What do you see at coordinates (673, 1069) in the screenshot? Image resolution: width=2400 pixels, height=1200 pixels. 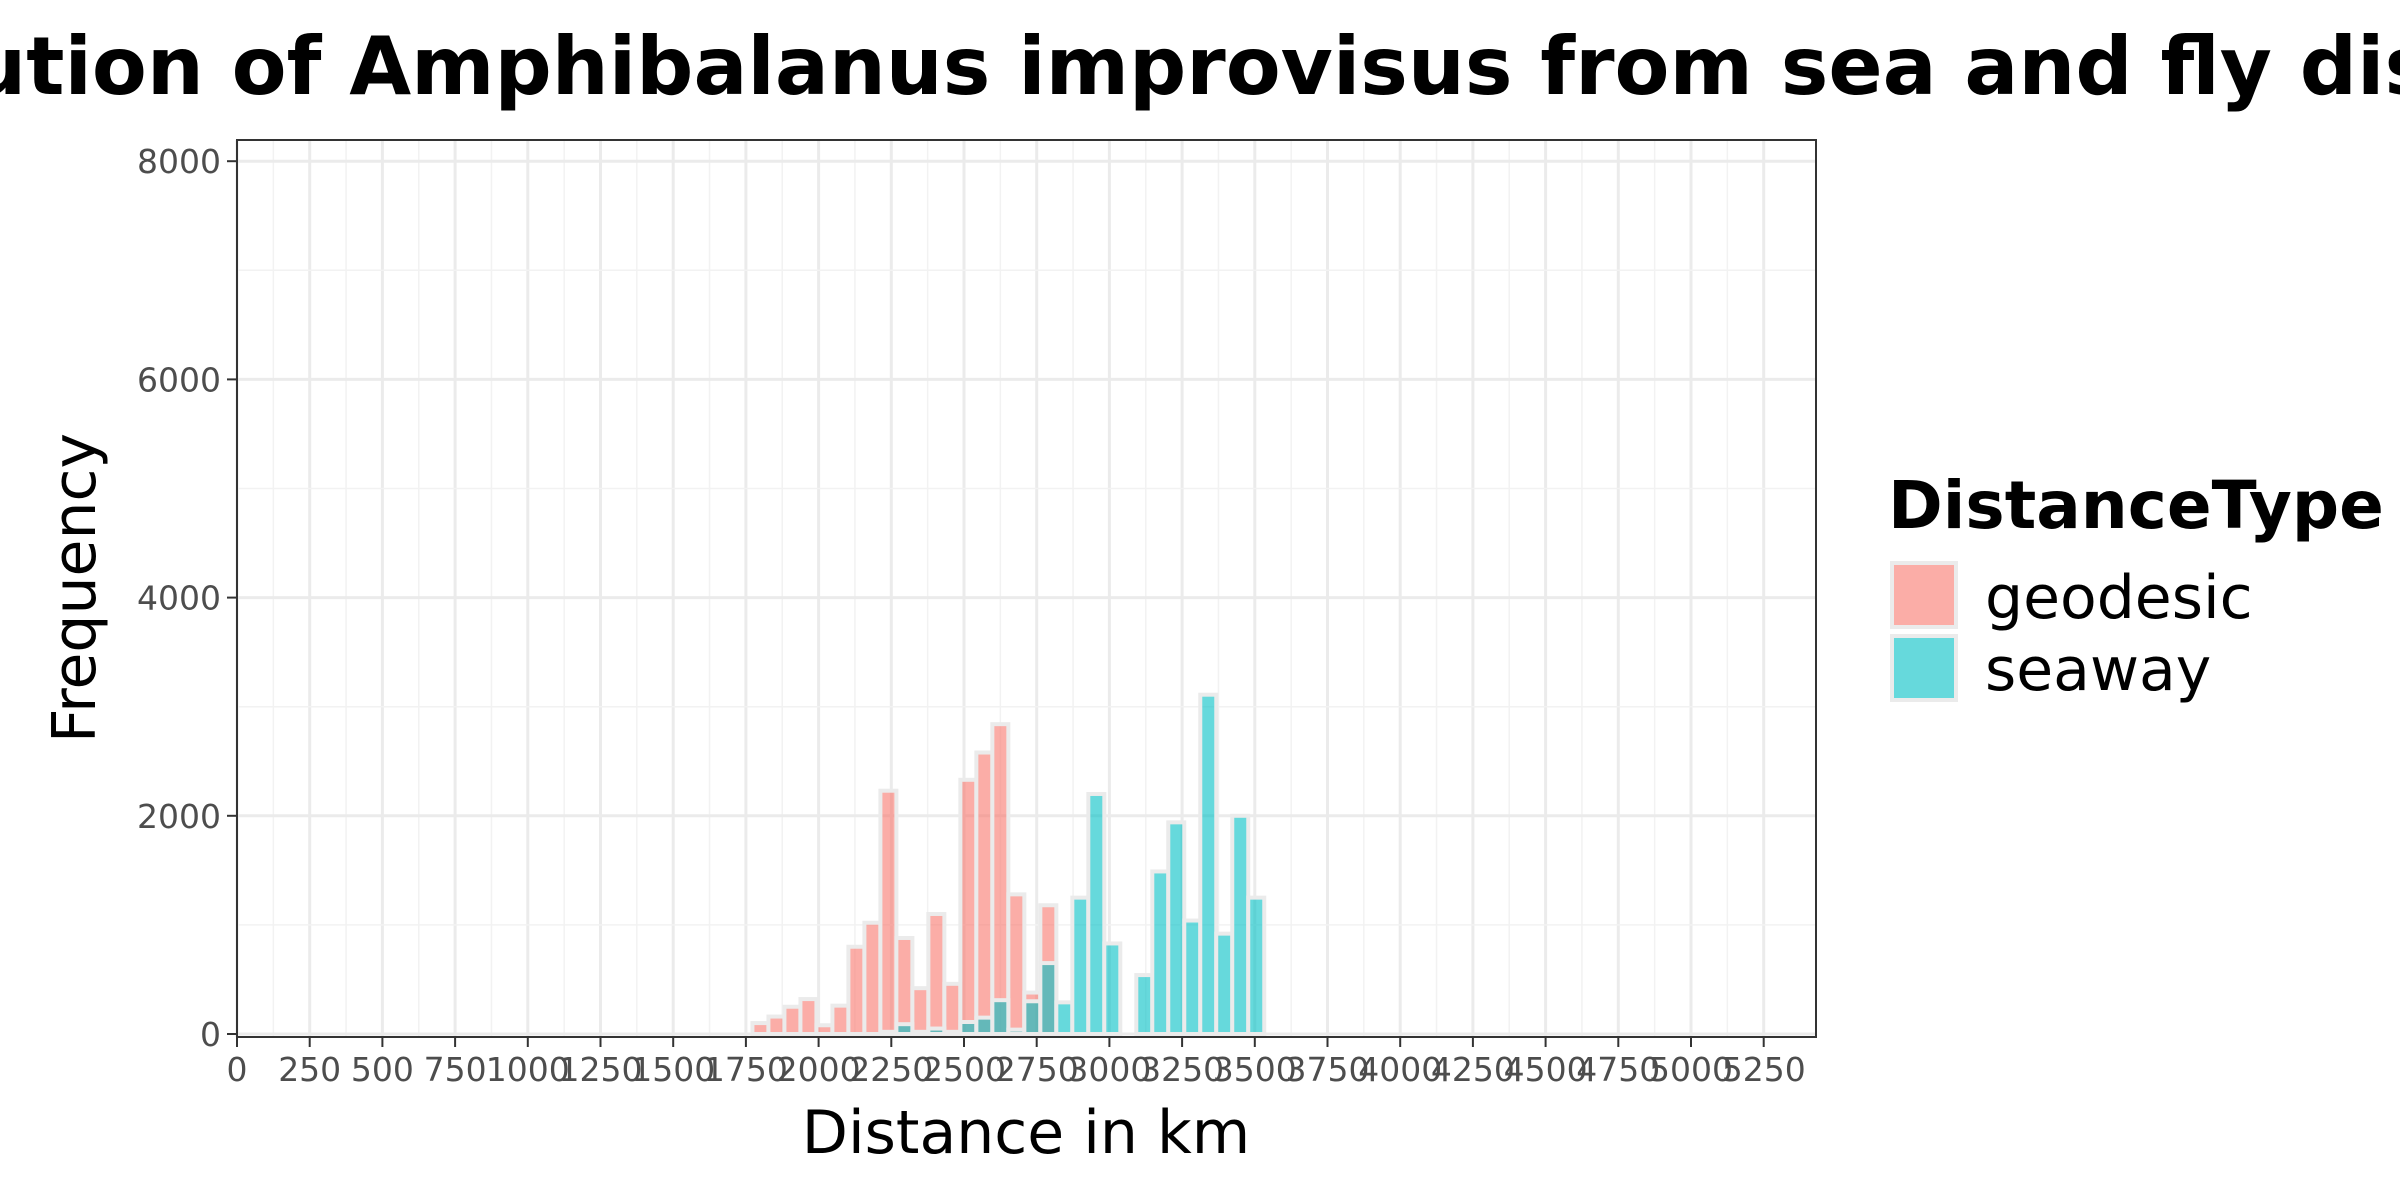 I see `x-tick-label: 1500` at bounding box center [673, 1069].